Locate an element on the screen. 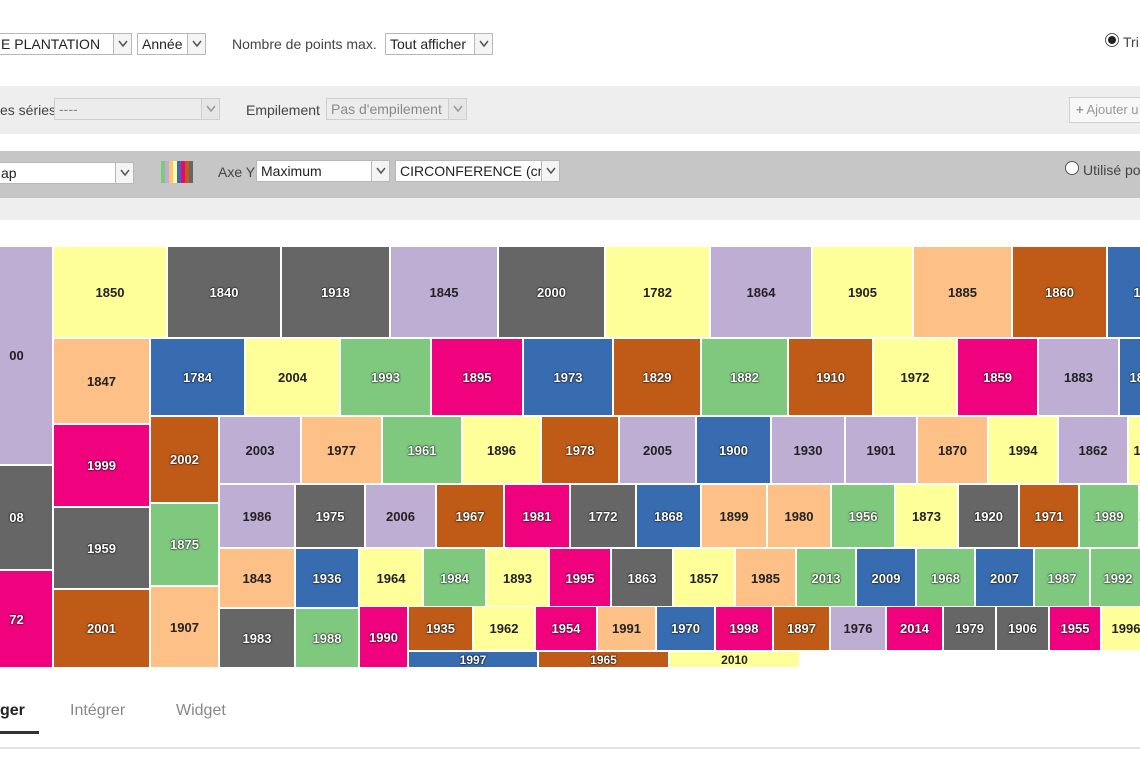 The height and width of the screenshot is (760, 1140). treemap-cell: 1959 is located at coordinates (101, 548).